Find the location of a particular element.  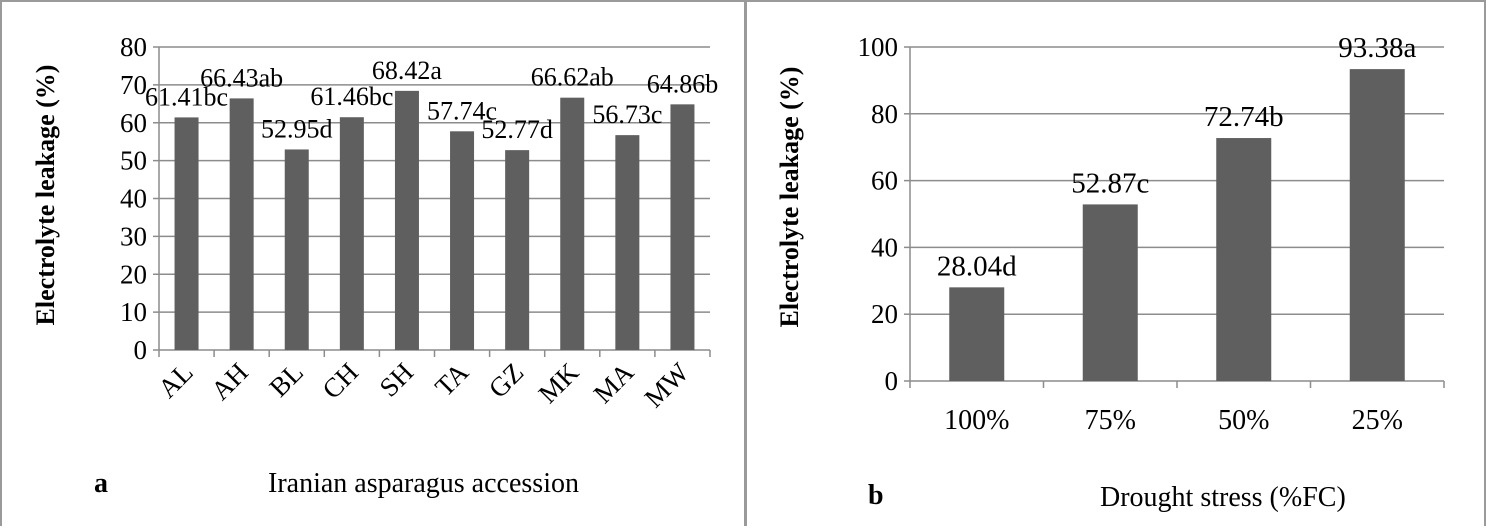

x-axis-title-b: Drought stress (%FC) is located at coordinates (1223, 497).